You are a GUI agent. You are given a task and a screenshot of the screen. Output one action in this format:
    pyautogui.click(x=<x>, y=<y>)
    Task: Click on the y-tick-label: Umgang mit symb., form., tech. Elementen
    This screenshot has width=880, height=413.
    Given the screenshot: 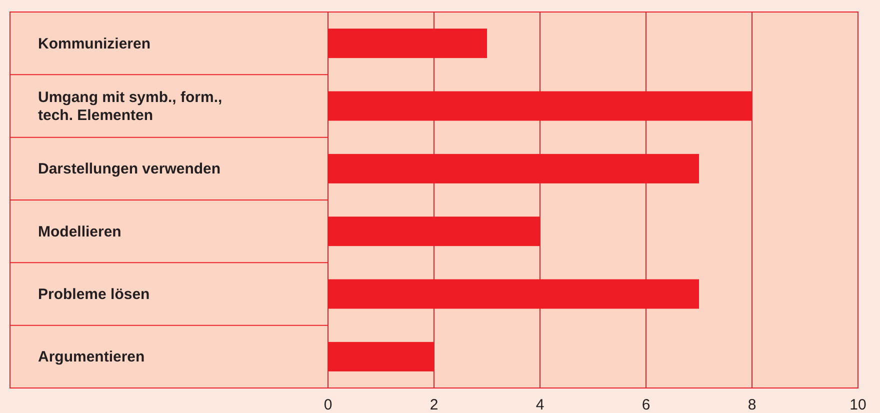 What is the action you would take?
    pyautogui.click(x=130, y=106)
    